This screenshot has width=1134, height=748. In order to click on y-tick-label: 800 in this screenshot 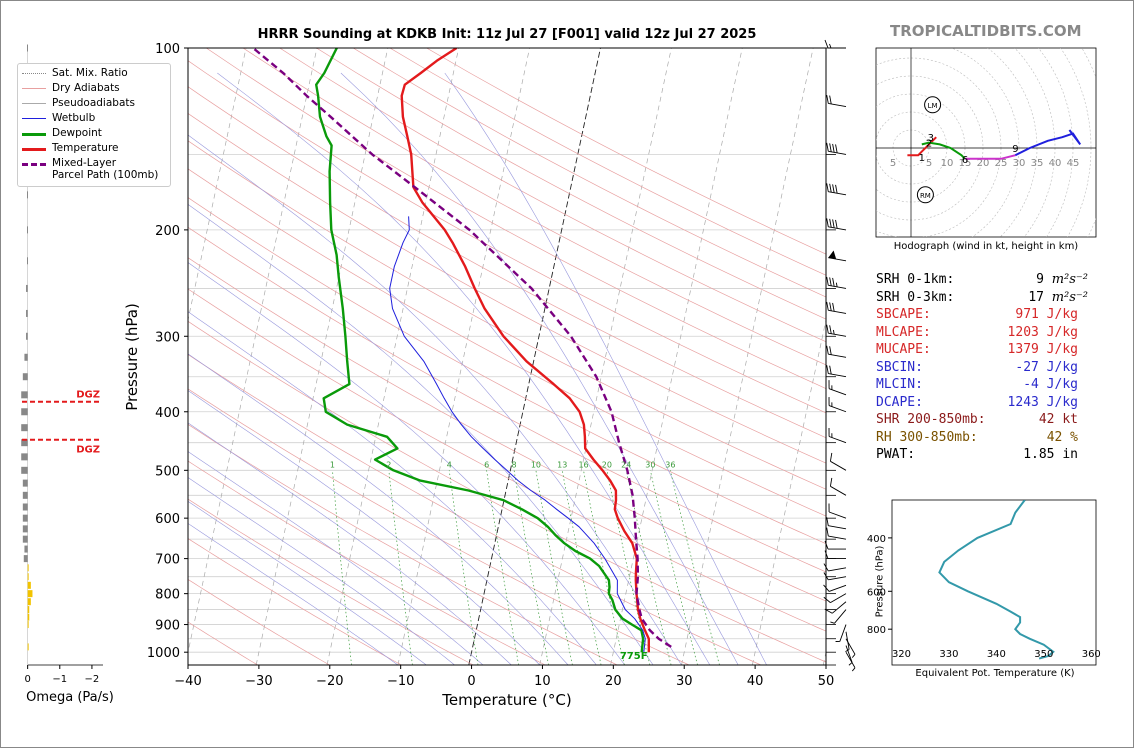, I will do `click(167, 595)`.